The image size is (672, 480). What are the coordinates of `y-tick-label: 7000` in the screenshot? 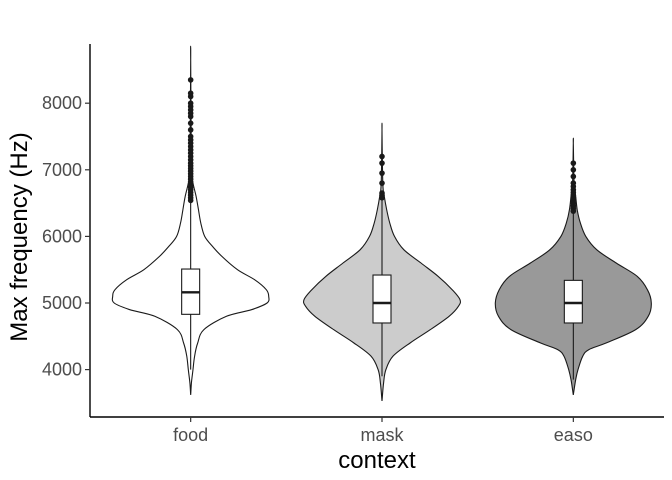 It's located at (62, 170).